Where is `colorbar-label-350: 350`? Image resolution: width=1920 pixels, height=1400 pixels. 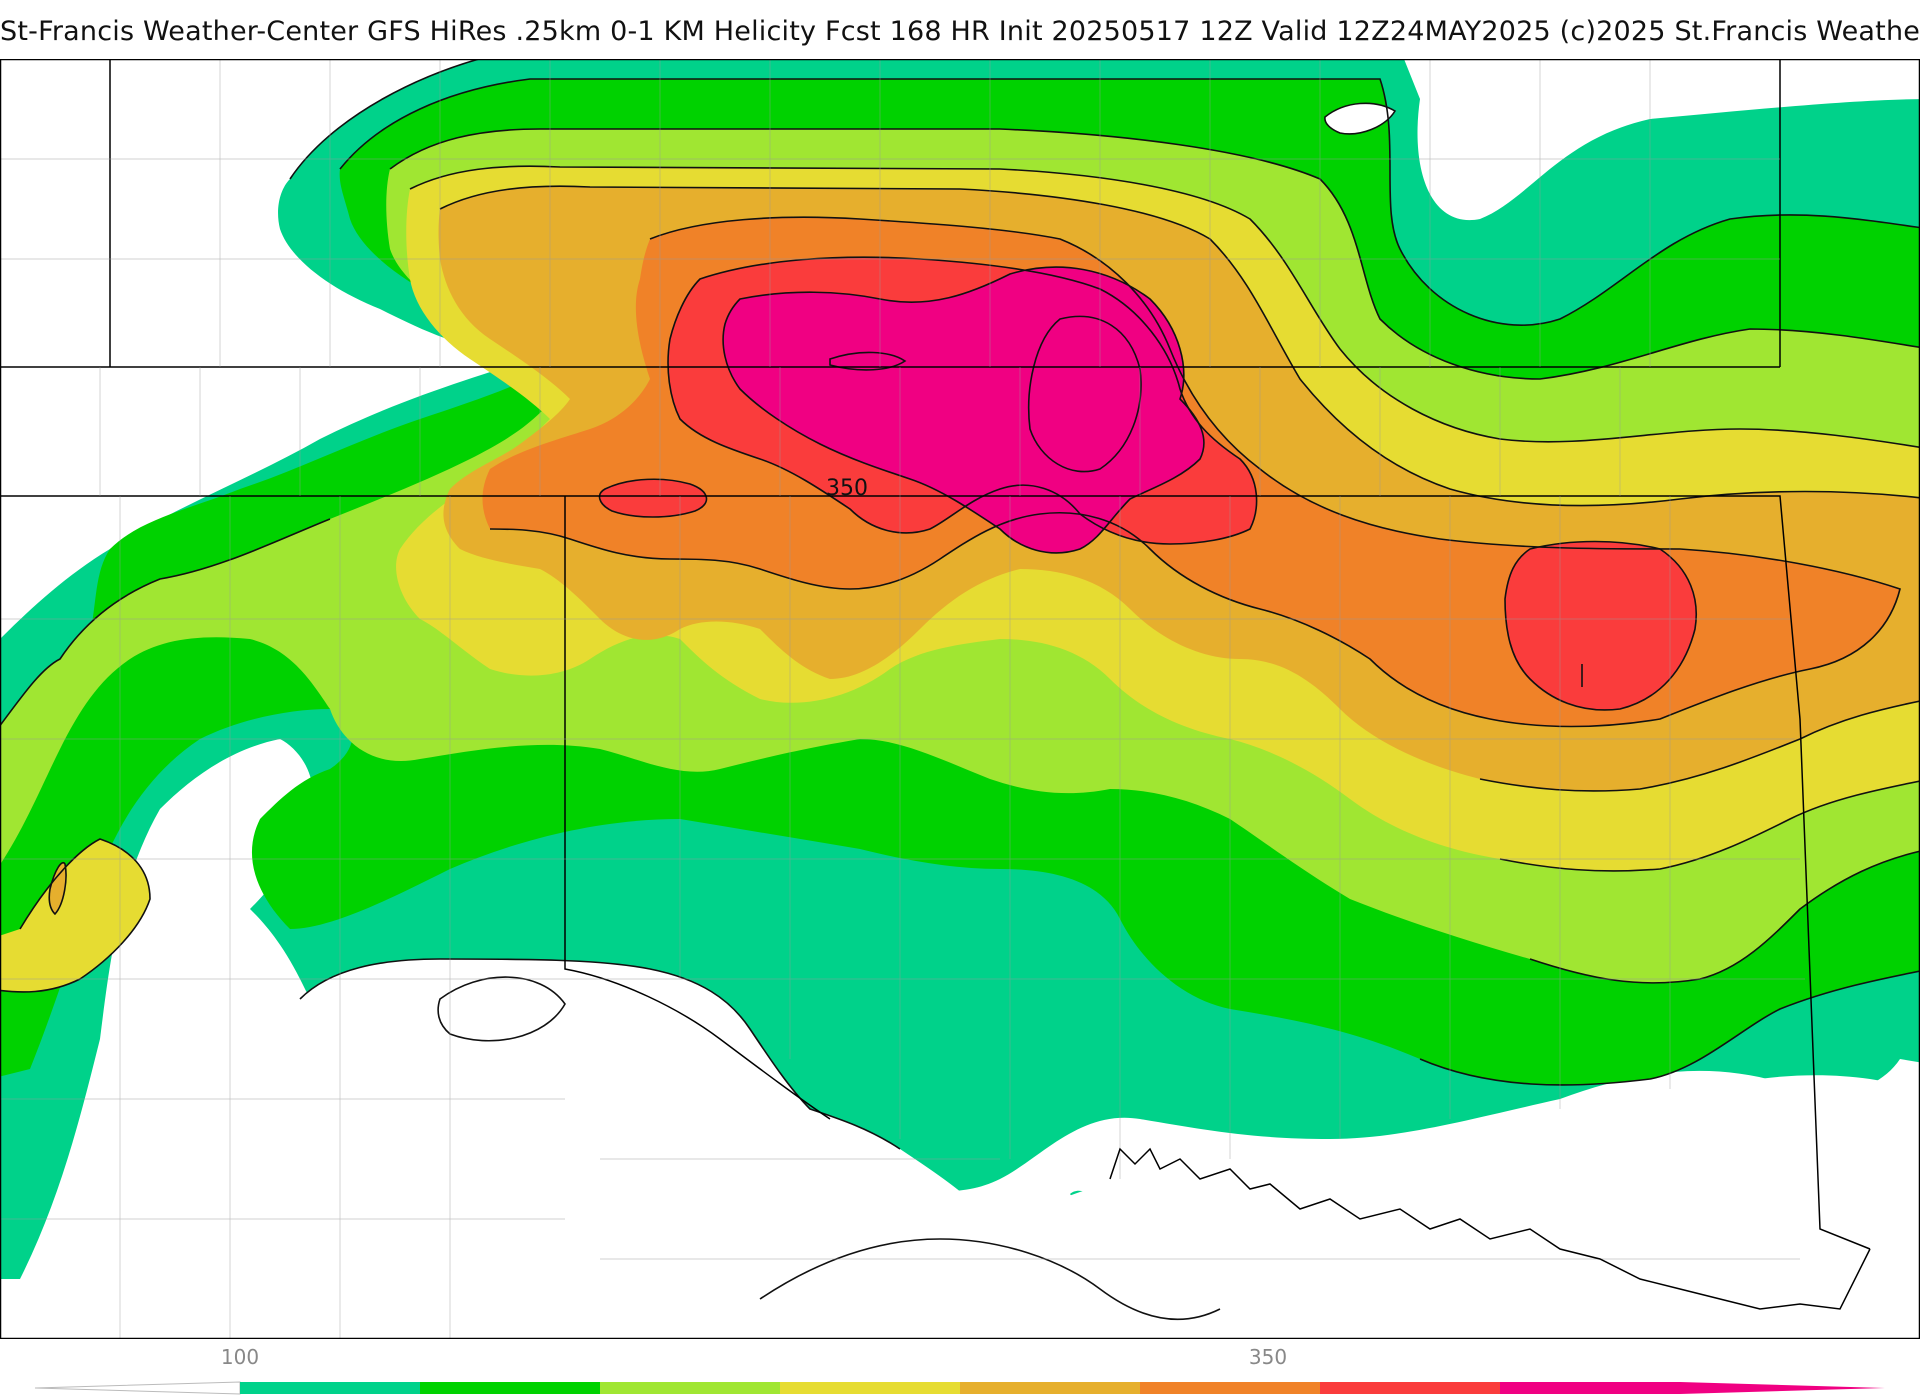
colorbar-label-350: 350 is located at coordinates (1268, 1357).